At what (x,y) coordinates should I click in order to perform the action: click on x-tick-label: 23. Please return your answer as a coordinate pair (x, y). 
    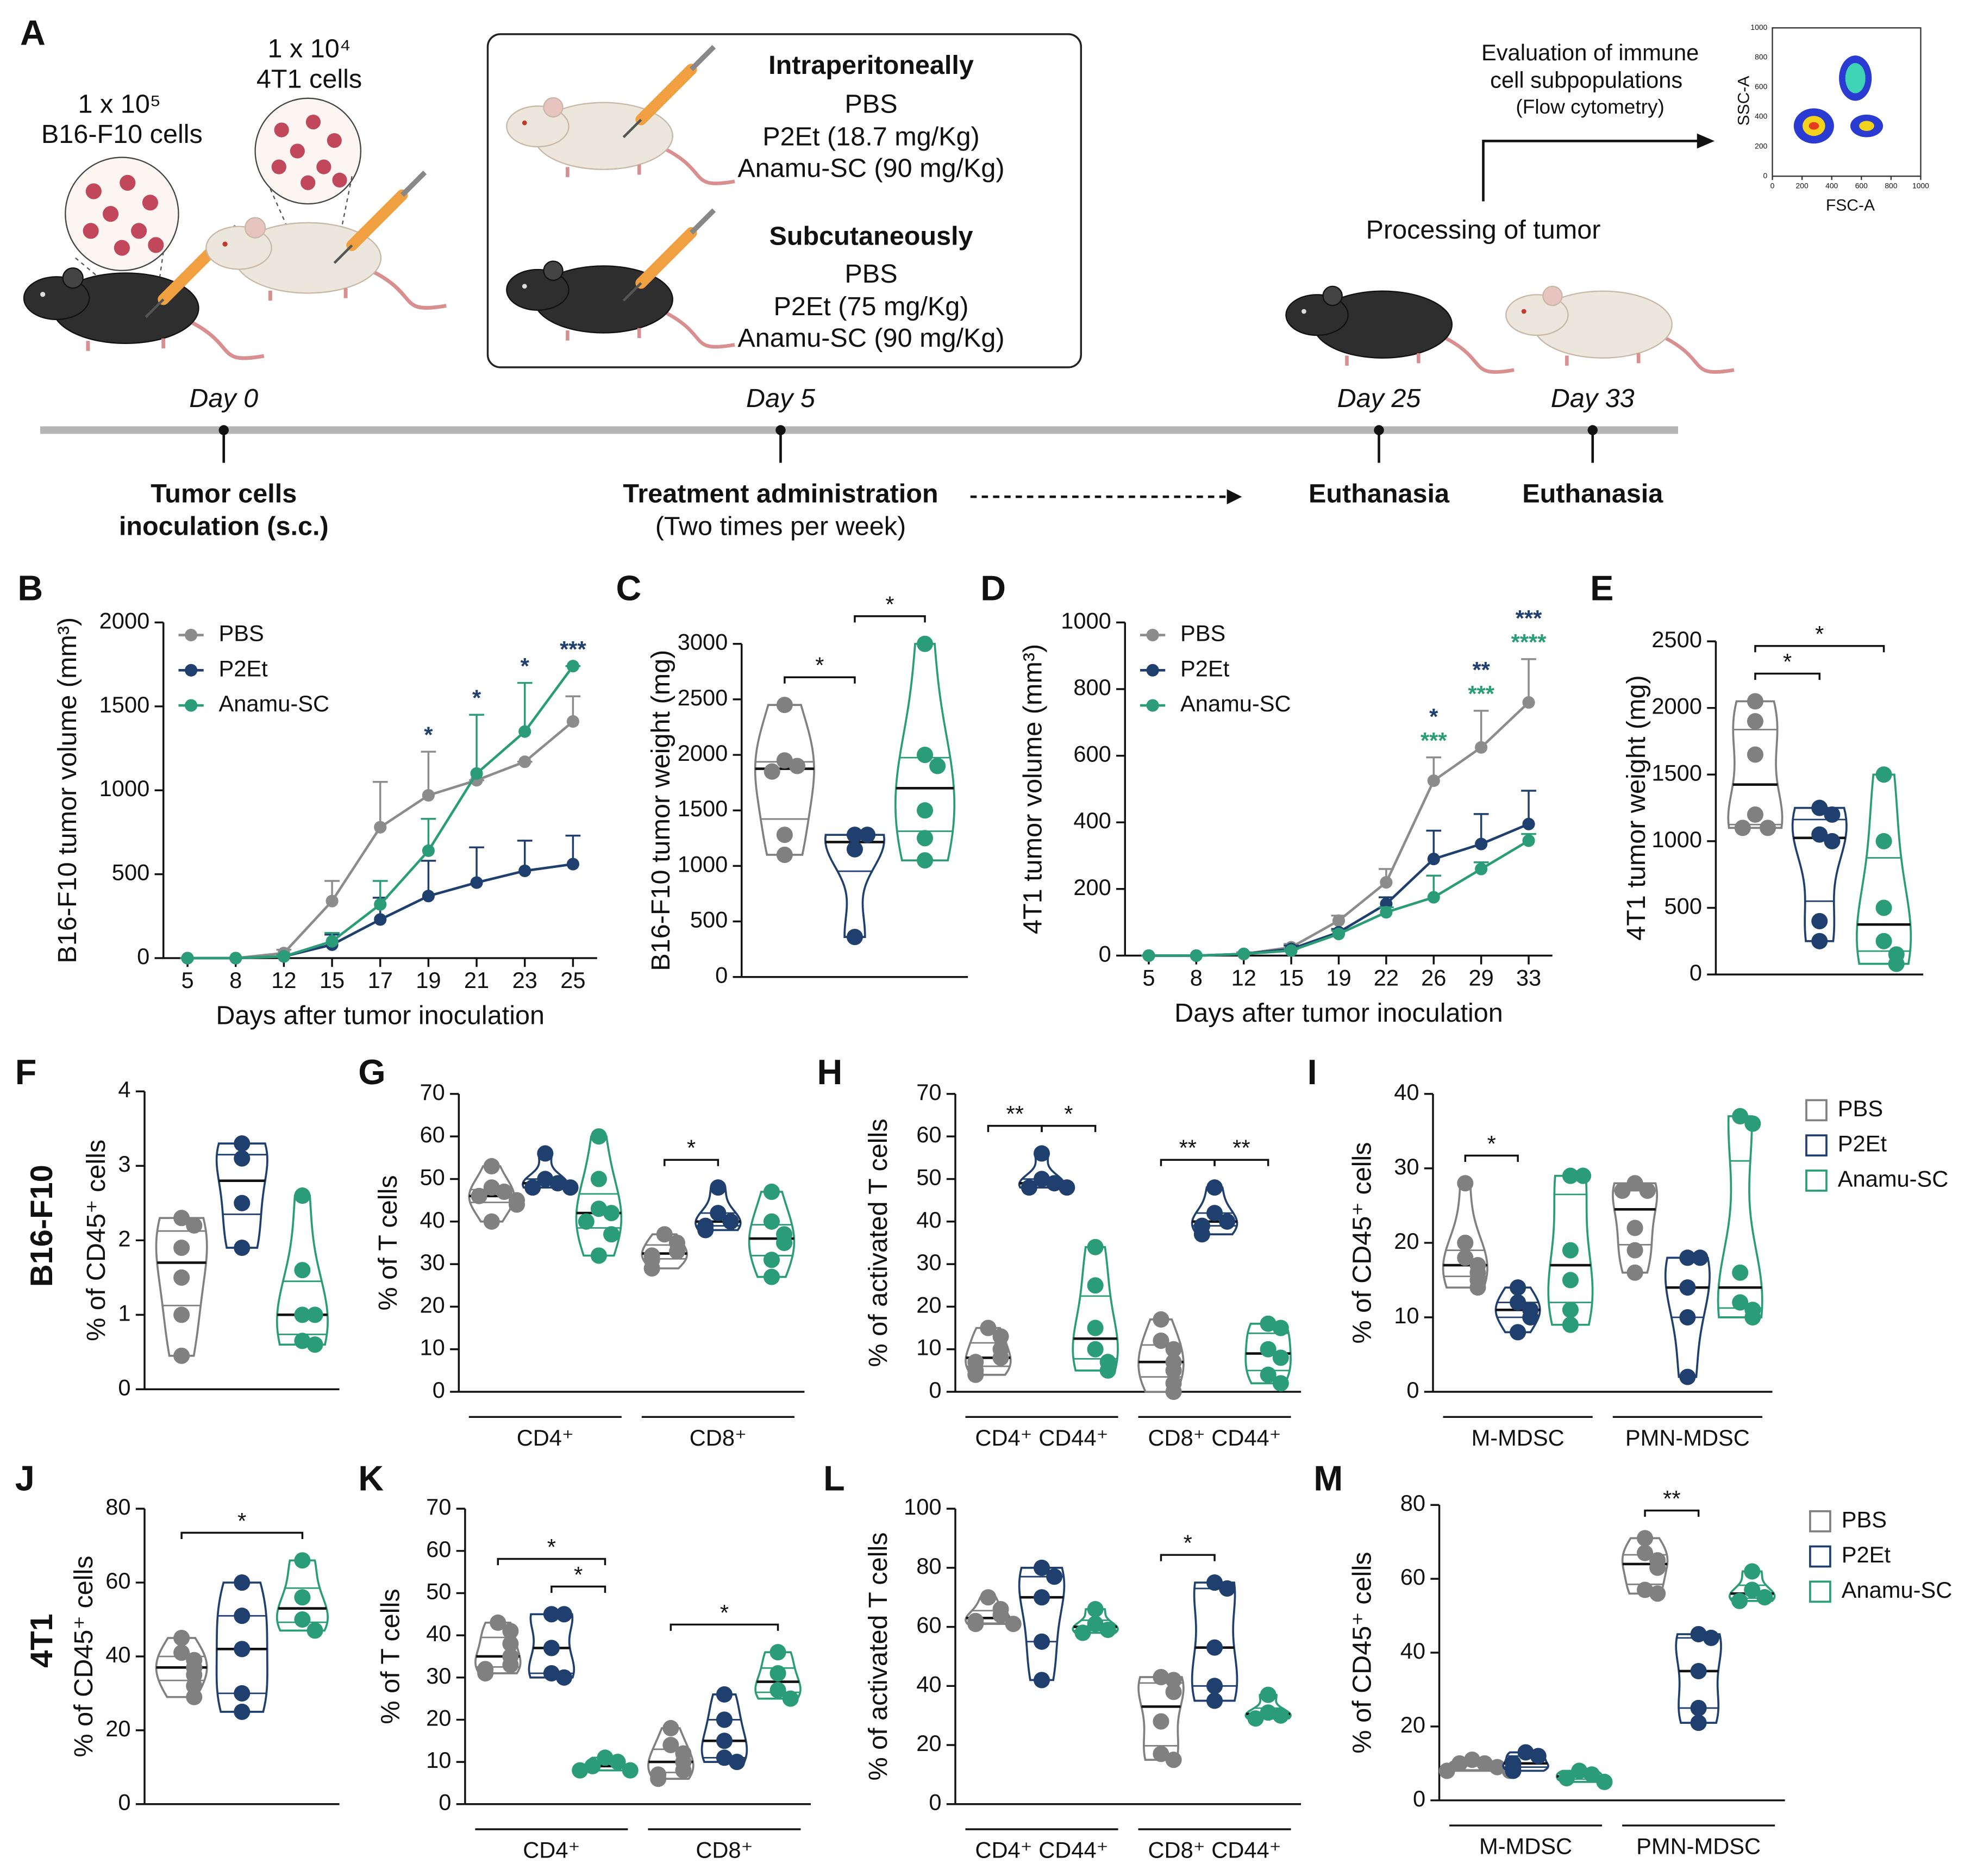
    Looking at the image, I should click on (524, 980).